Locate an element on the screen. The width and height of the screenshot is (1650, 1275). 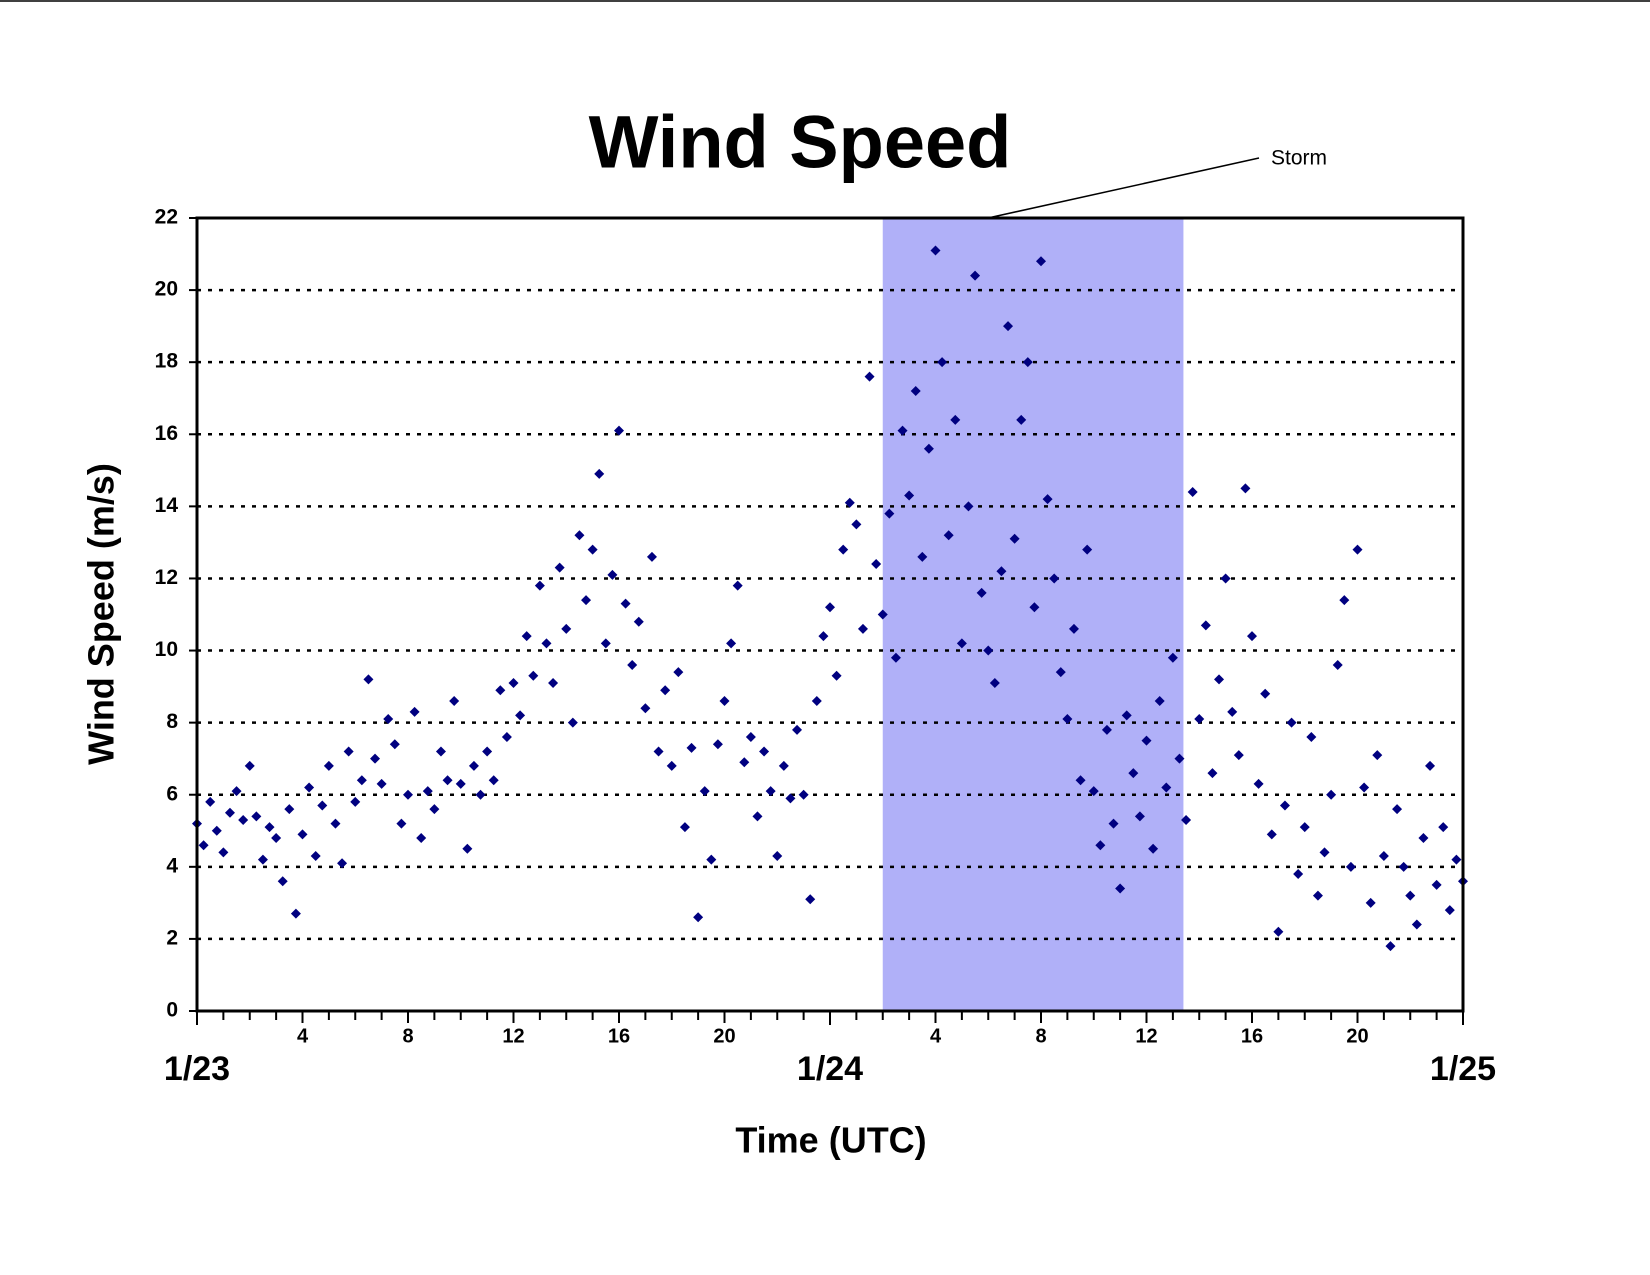
storm-band is located at coordinates (1033, 614).